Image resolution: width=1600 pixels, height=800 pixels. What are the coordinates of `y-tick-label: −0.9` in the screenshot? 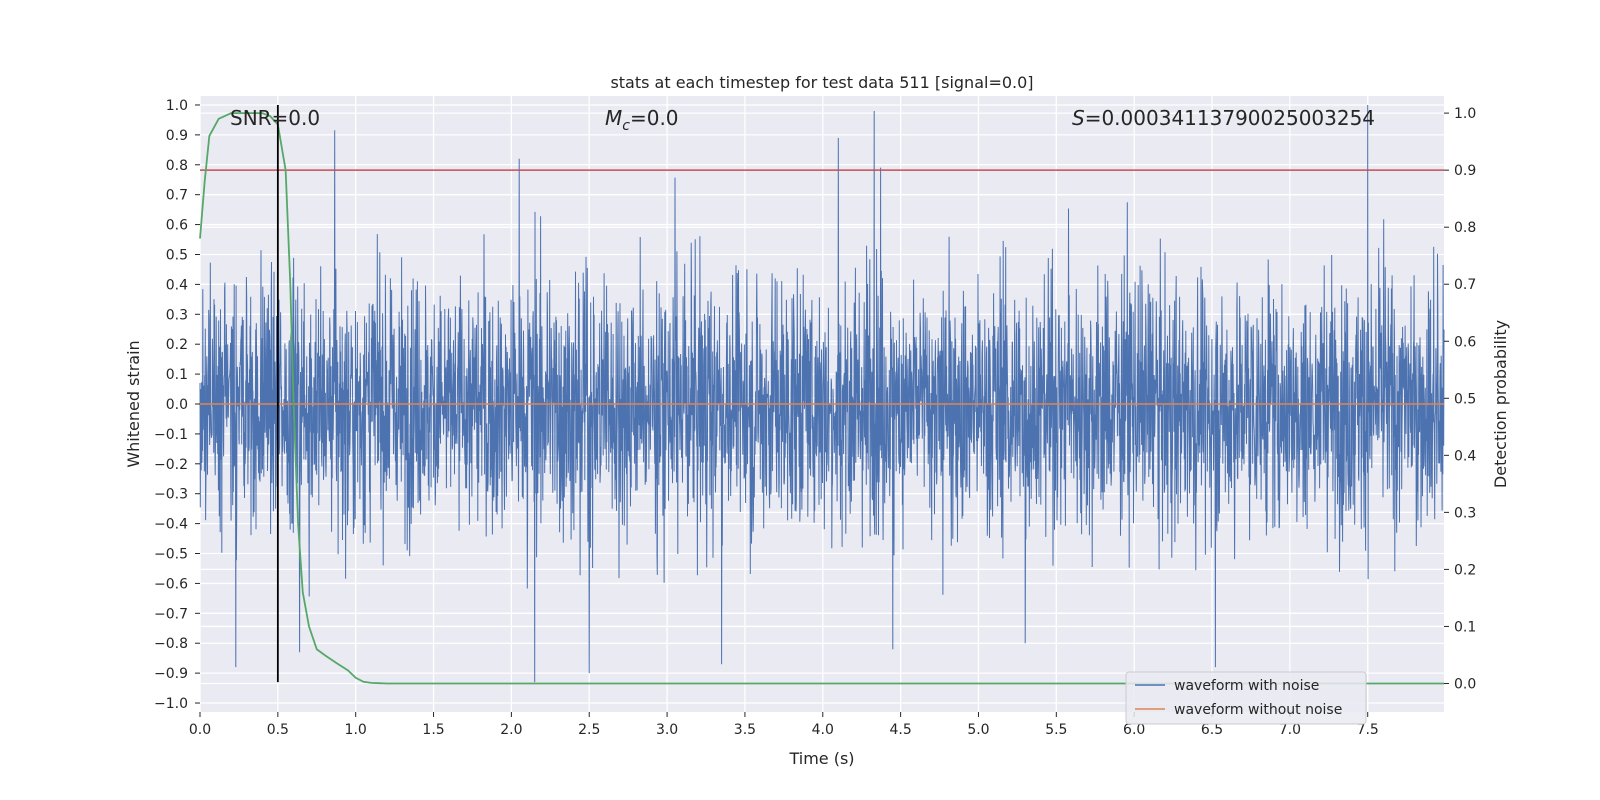 It's located at (171, 674).